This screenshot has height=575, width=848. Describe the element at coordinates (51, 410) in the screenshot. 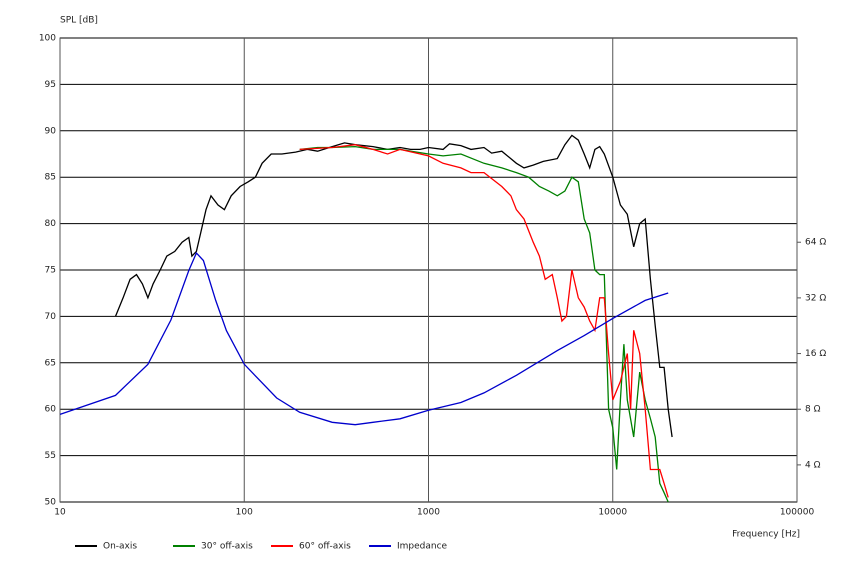

I see `y-tick-label: 60` at that location.